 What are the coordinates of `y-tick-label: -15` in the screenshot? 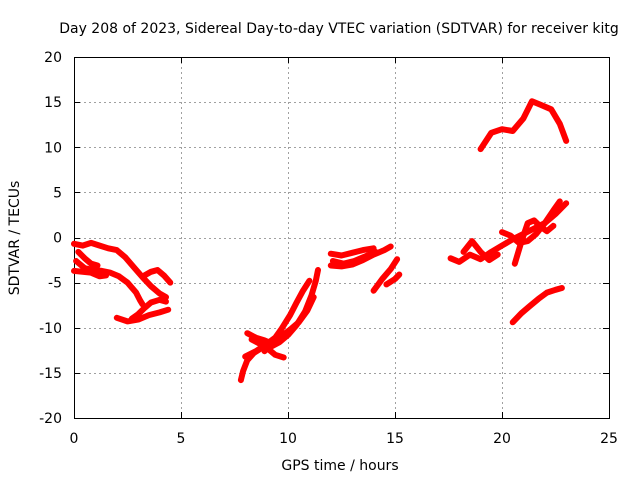 It's located at (50, 374).